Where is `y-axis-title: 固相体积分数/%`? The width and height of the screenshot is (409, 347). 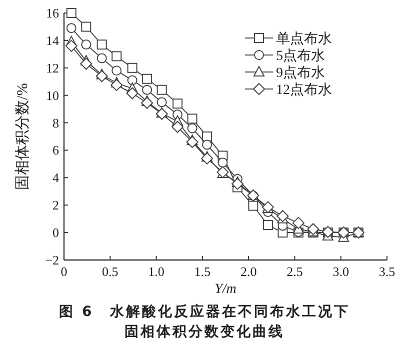
y-axis-title: 固相体积分数/% is located at coordinates (22, 136).